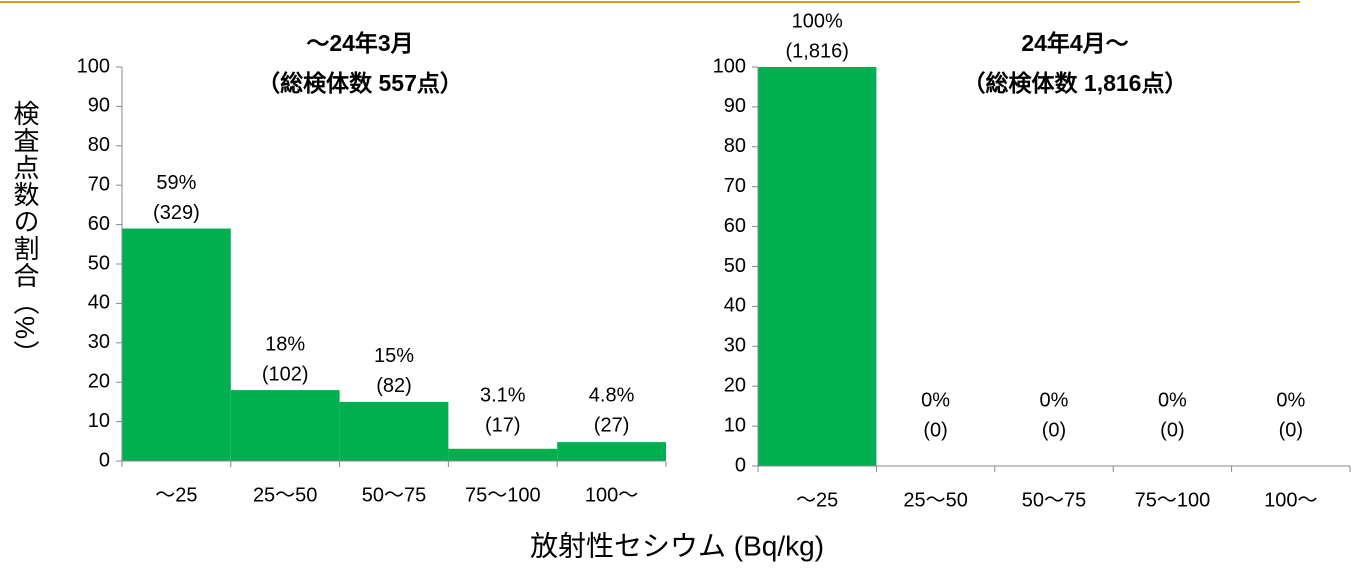  What do you see at coordinates (285, 374) in the screenshot?
I see `count-label: (102)` at bounding box center [285, 374].